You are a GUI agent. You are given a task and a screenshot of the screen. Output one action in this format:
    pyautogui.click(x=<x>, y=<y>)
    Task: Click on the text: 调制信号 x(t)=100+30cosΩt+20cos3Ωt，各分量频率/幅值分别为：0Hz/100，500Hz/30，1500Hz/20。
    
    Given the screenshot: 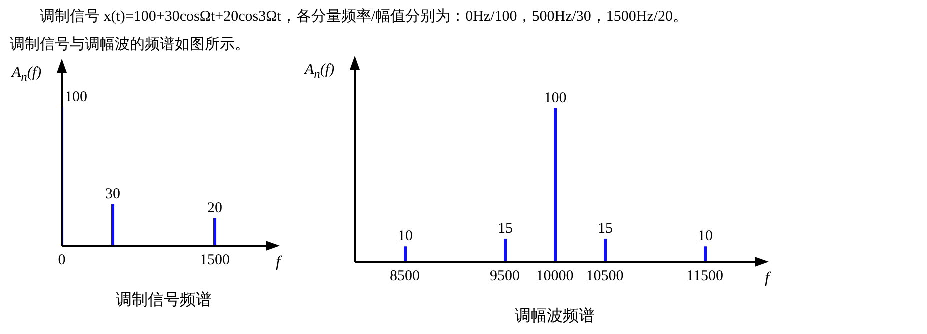 What is the action you would take?
    pyautogui.click(x=364, y=16)
    